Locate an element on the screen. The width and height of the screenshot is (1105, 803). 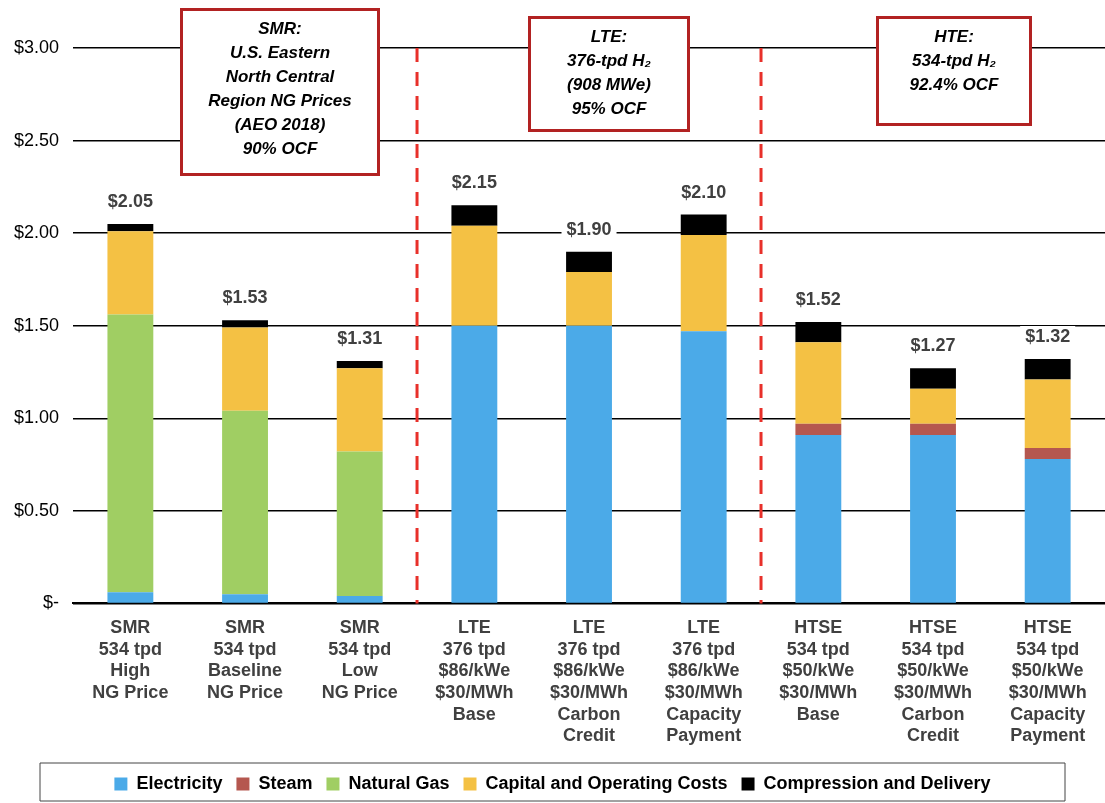
y-tick-label: $0.50 is located at coordinates (37, 509).